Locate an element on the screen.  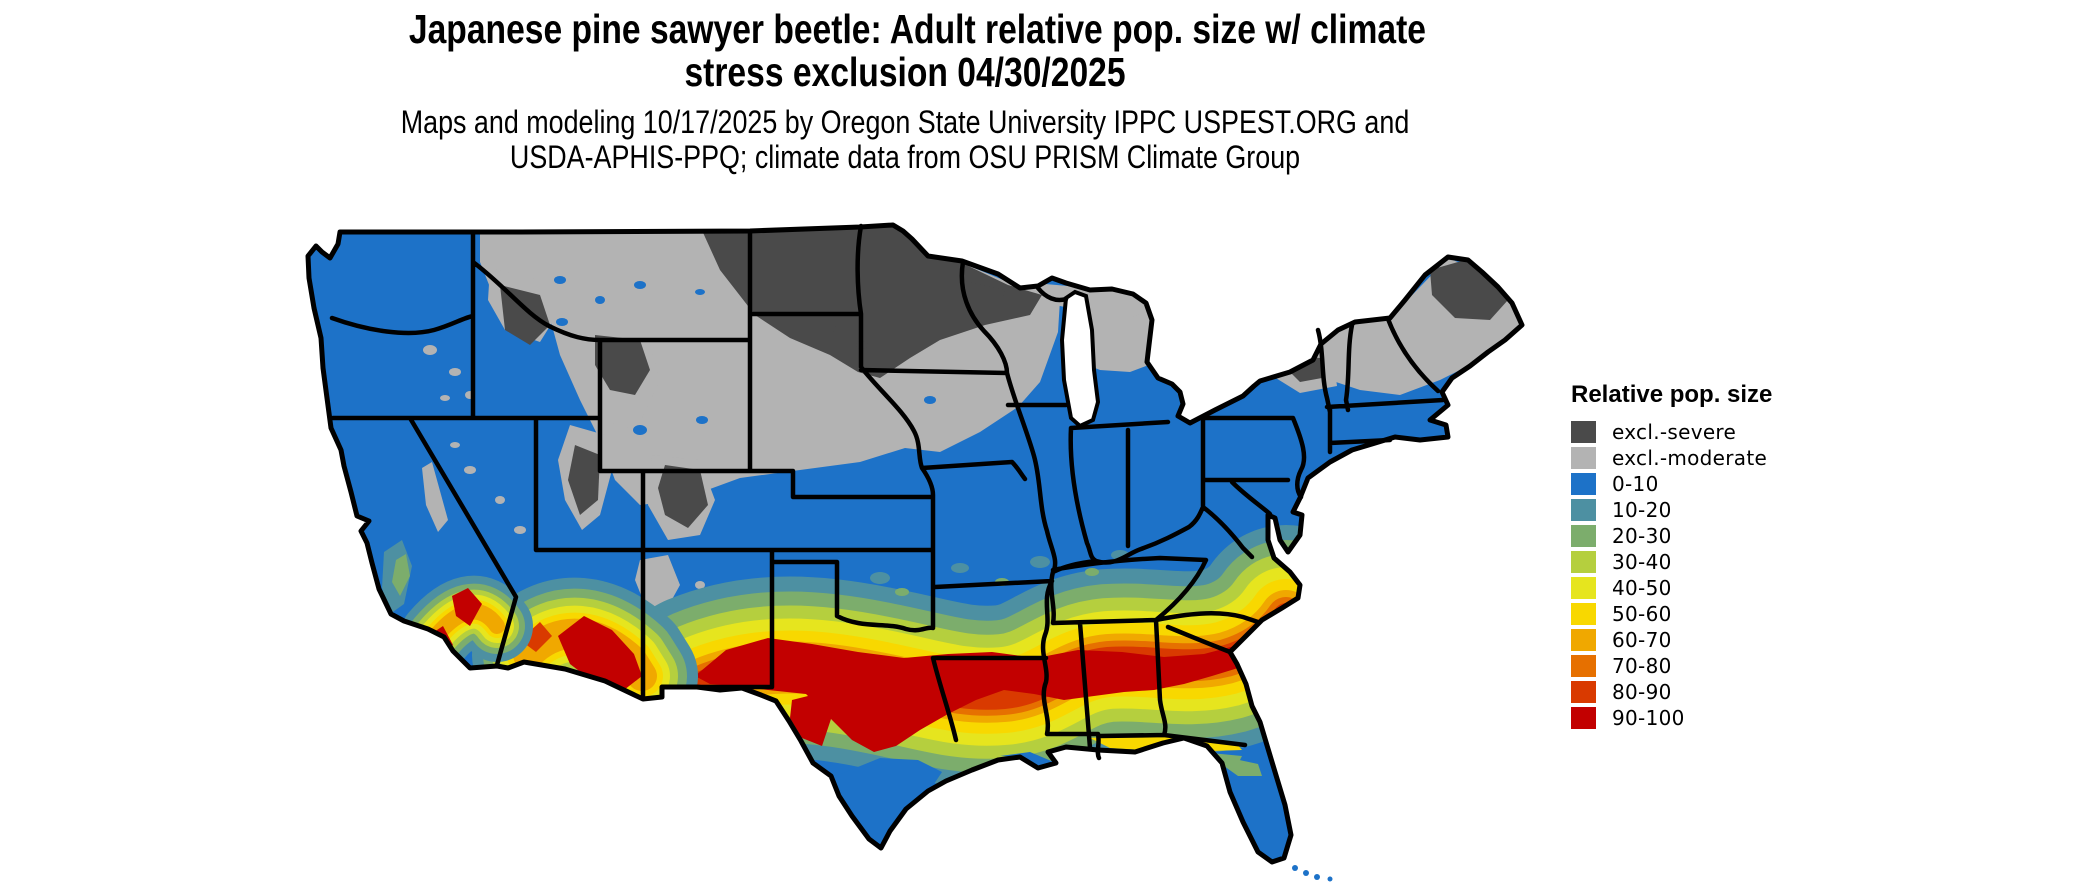
legend-swatch-excl-severe is located at coordinates (1583, 432).